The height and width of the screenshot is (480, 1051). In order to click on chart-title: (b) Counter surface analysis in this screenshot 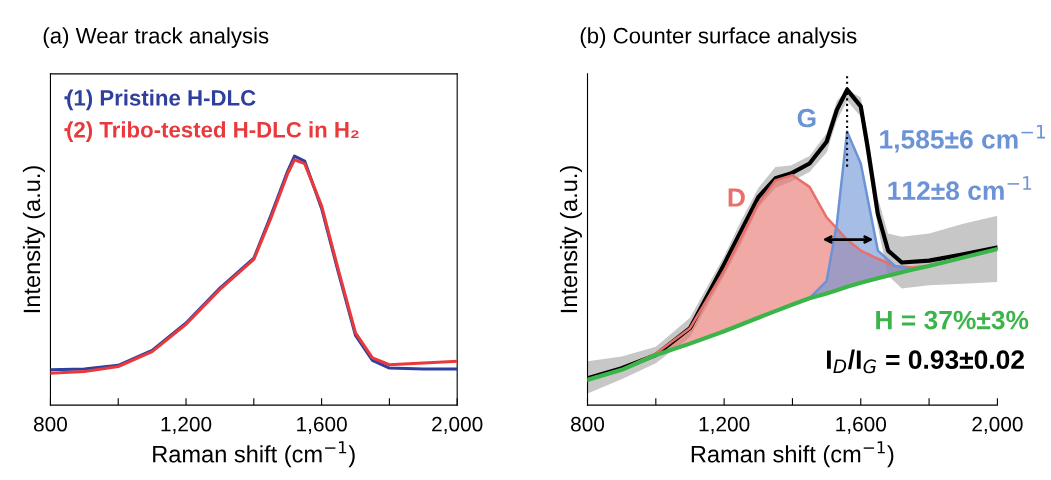, I will do `click(718, 37)`.